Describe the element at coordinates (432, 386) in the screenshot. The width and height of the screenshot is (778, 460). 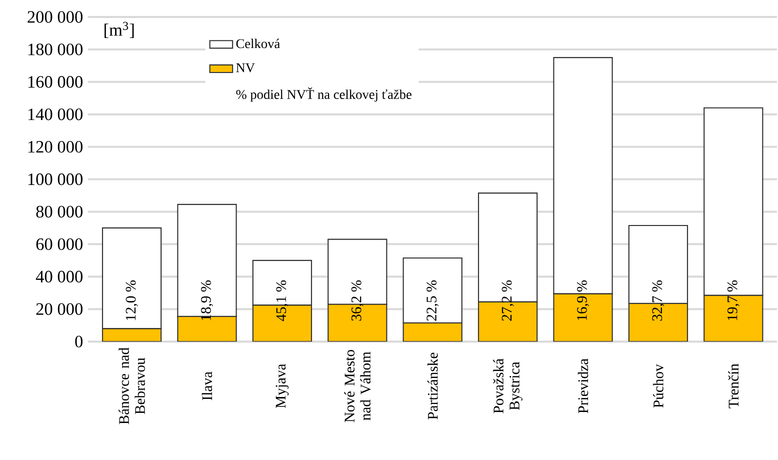
I see `x-tick-label: Partizánske` at that location.